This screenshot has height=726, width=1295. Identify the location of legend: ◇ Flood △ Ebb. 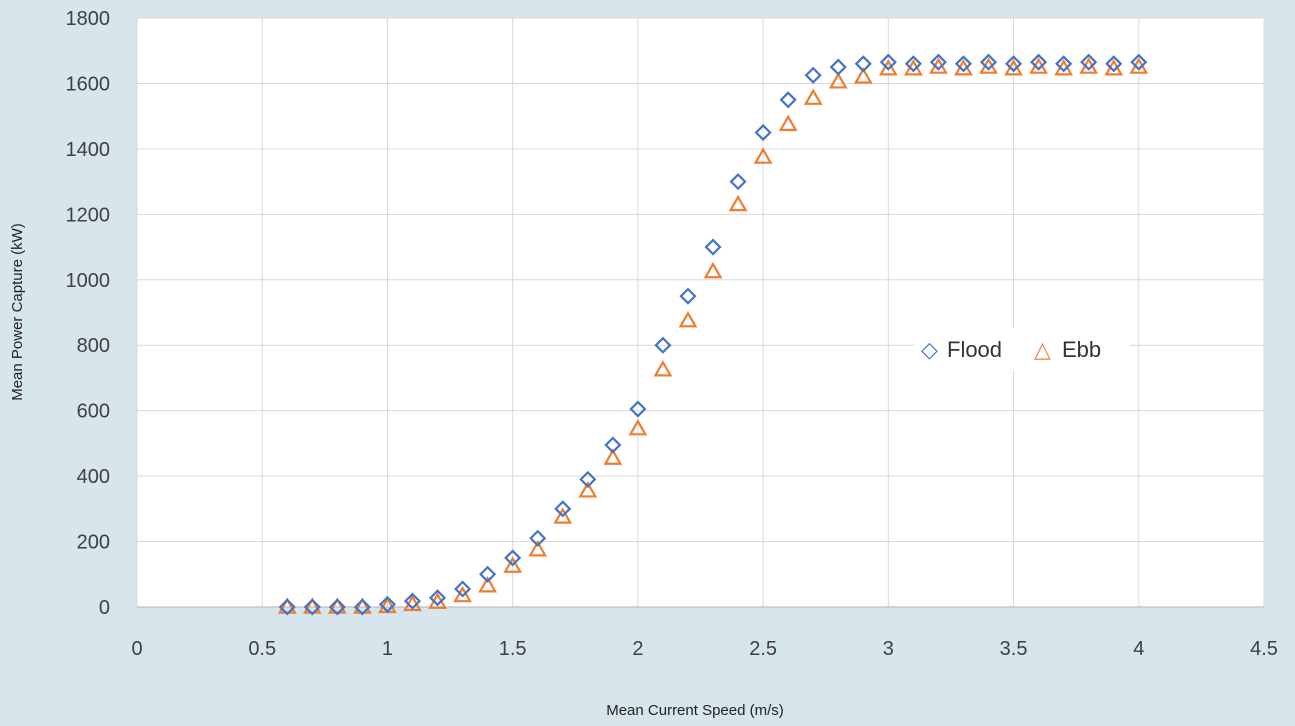
(1022, 349).